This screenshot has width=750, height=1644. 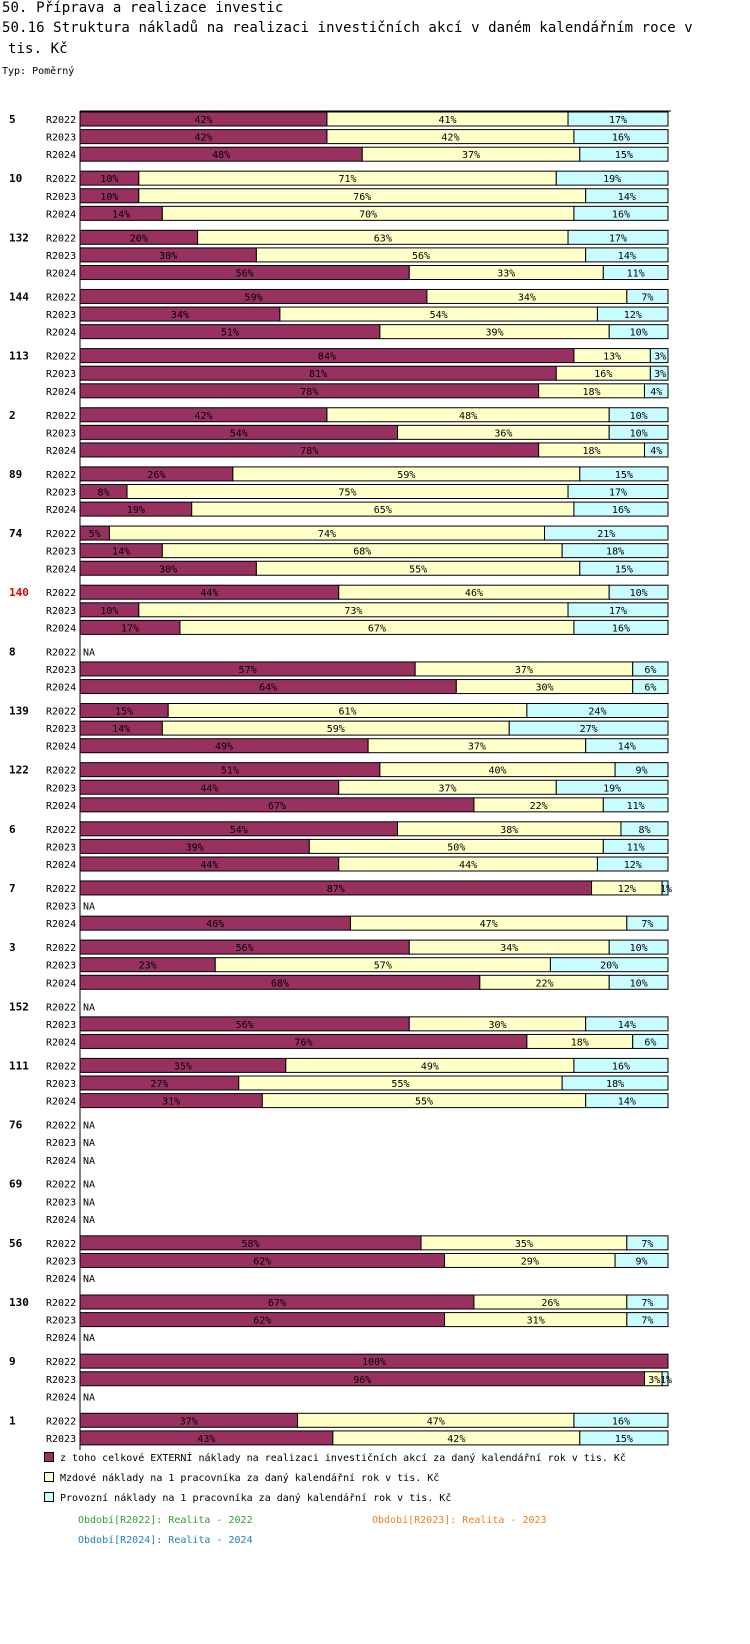 What do you see at coordinates (468, 865) in the screenshot?
I see `data-label-6-R2024-mzdove: 44%` at bounding box center [468, 865].